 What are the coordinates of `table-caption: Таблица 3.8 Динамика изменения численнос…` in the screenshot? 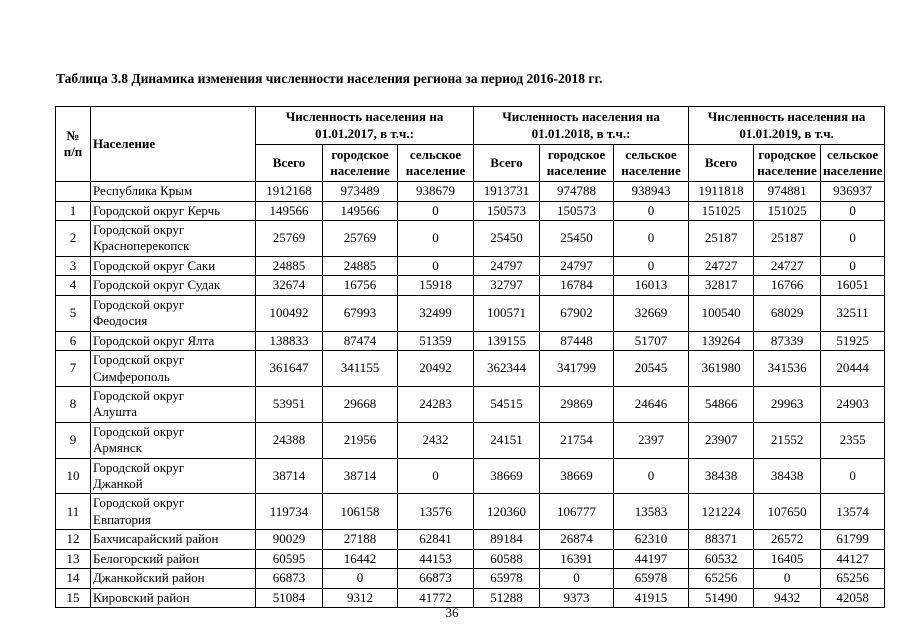 It's located at (329, 78).